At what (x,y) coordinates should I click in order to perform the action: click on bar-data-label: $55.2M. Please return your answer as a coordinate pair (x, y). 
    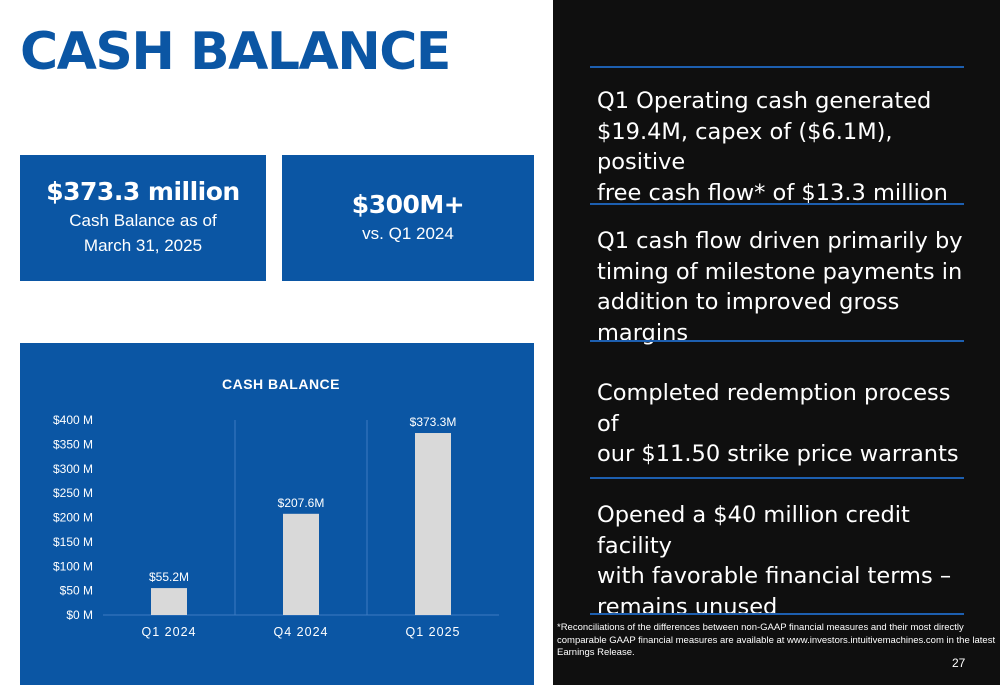
    Looking at the image, I should click on (169, 577).